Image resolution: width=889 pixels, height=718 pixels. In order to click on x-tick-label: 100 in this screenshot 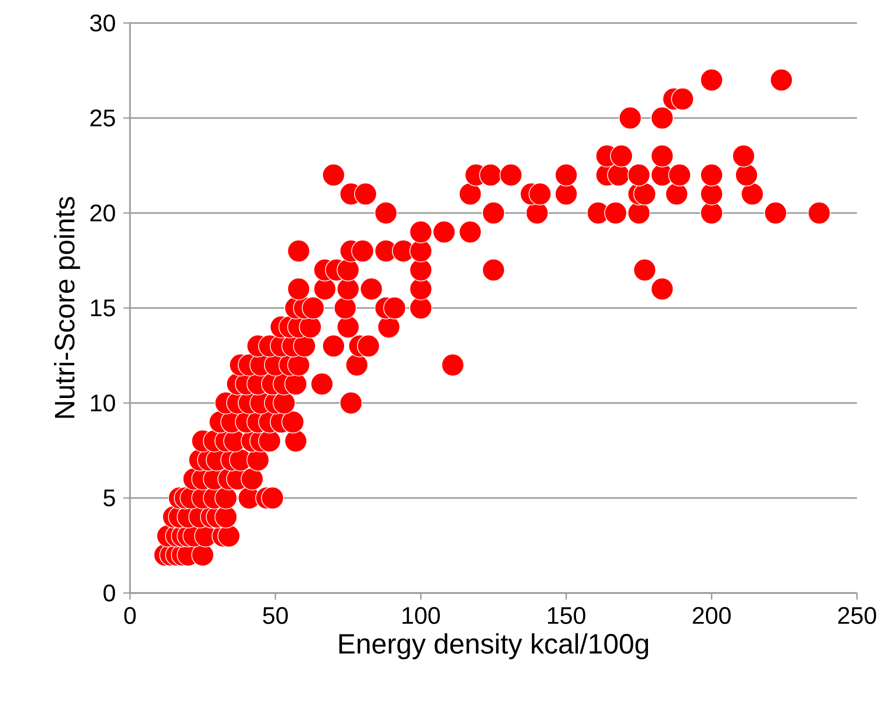, I will do `click(421, 615)`.